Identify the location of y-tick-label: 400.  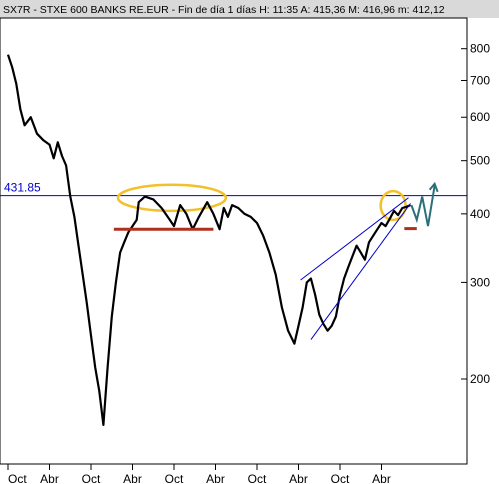
(480, 214).